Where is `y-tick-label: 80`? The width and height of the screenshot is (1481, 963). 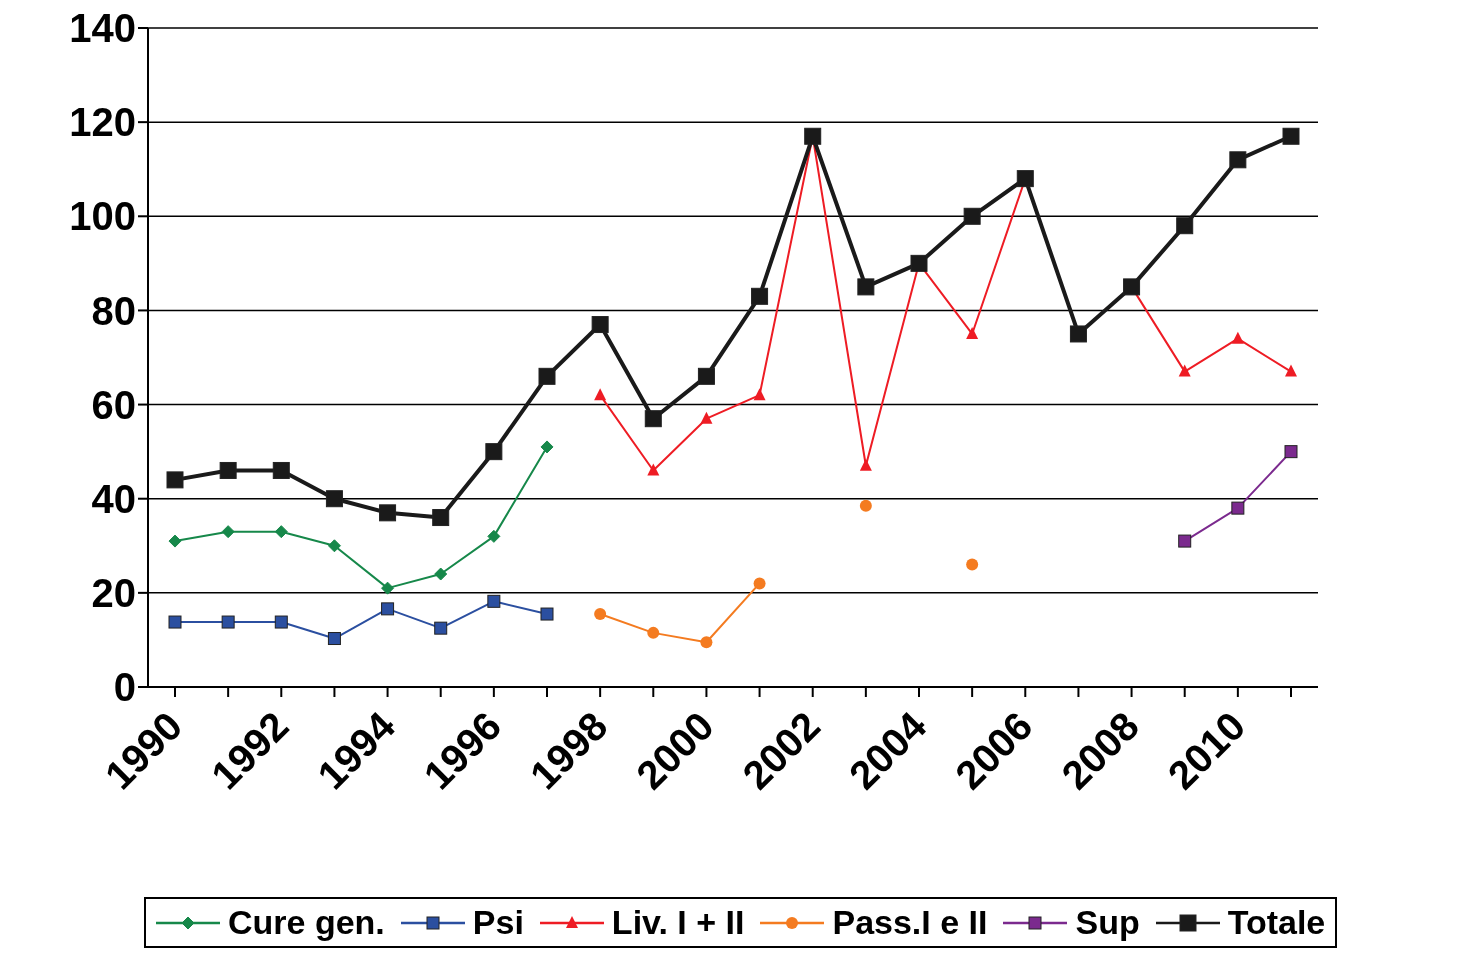
y-tick-label: 80 is located at coordinates (113, 310).